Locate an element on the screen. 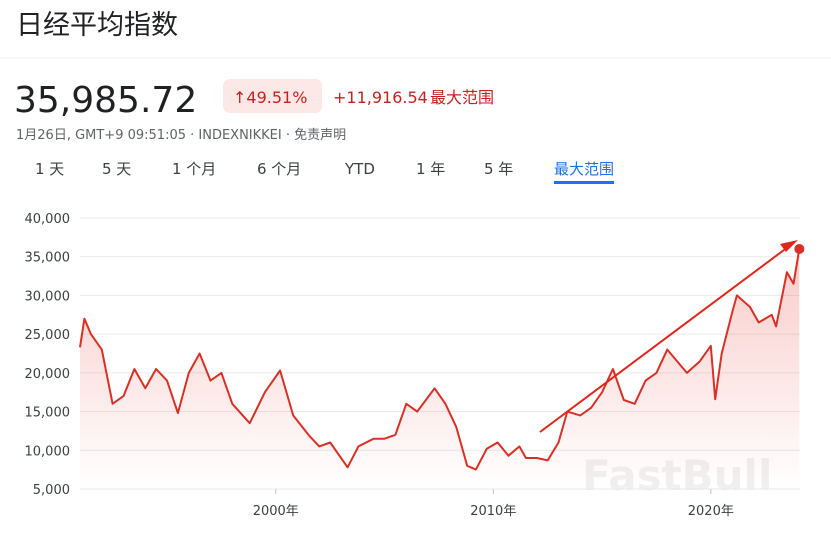  tab: 1 天 is located at coordinates (49, 169).